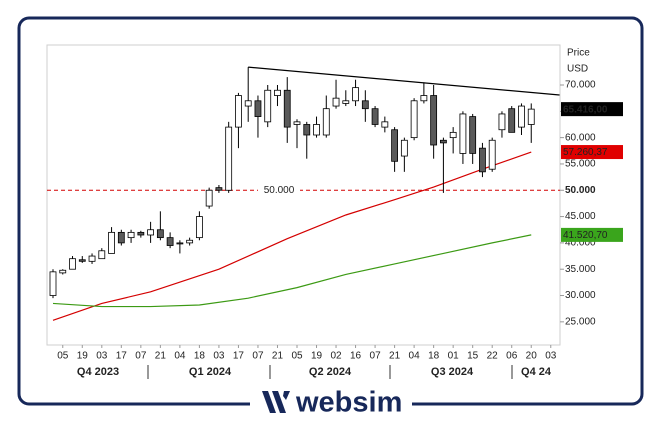 This screenshot has height=424, width=662. I want to click on x-tick-label: 16, so click(356, 356).